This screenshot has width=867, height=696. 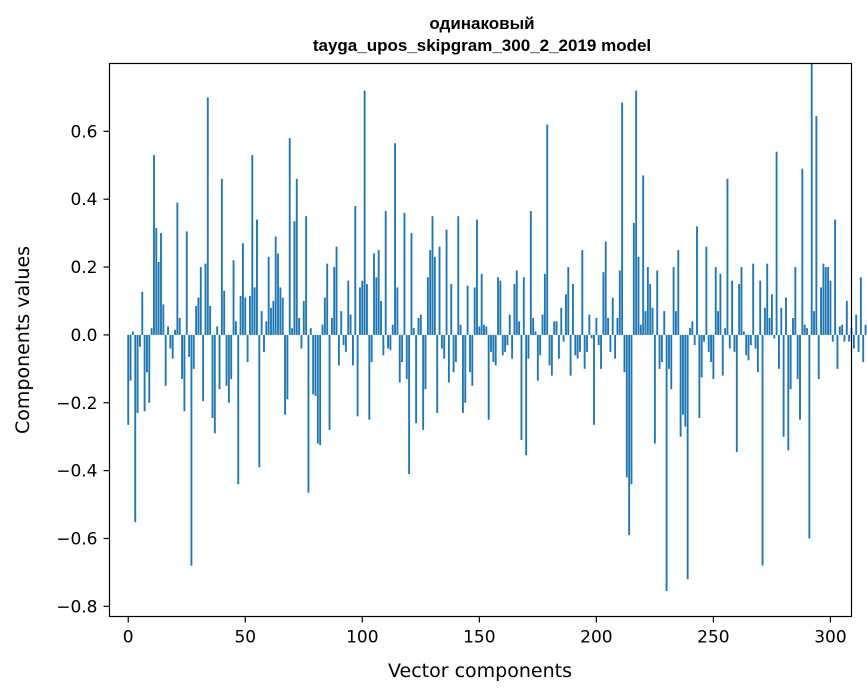 I want to click on y-tick-label: 0.4, so click(x=83, y=200).